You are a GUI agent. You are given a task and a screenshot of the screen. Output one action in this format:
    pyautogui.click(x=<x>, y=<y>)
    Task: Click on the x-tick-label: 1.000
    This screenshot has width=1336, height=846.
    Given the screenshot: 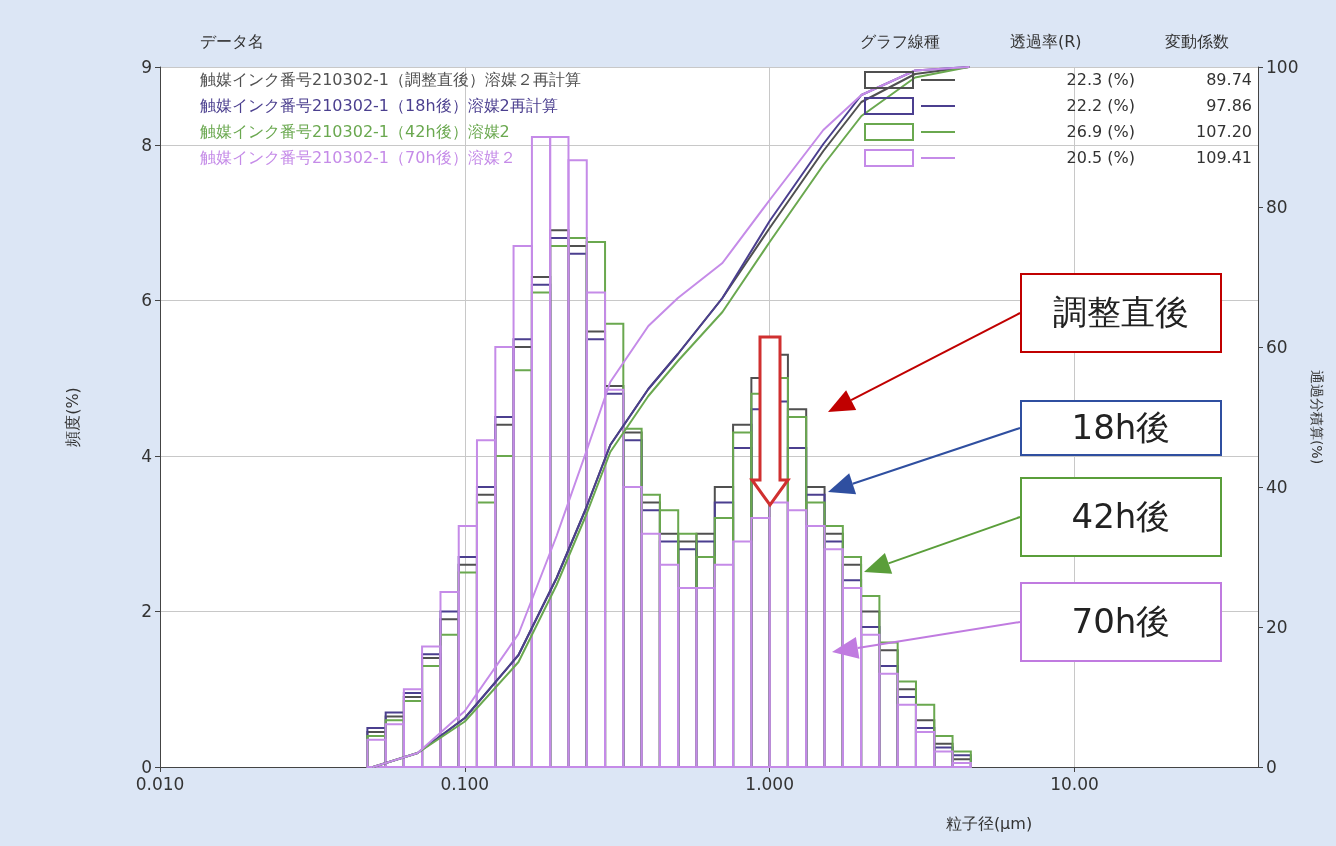 What is the action you would take?
    pyautogui.click(x=769, y=783)
    